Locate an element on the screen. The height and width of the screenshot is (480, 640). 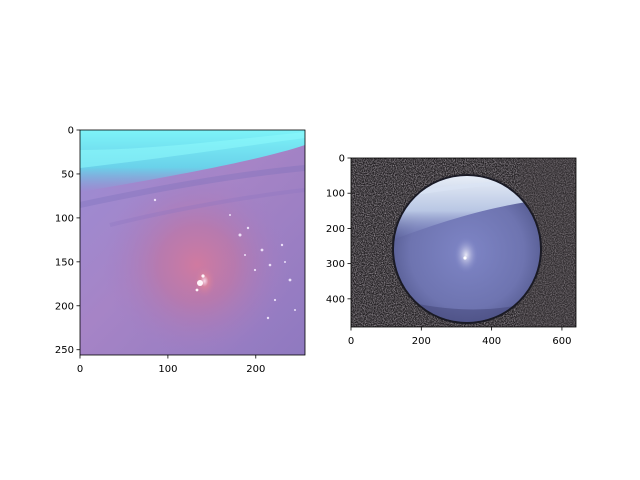
left-x-tick-label: 0 is located at coordinates (80, 369).